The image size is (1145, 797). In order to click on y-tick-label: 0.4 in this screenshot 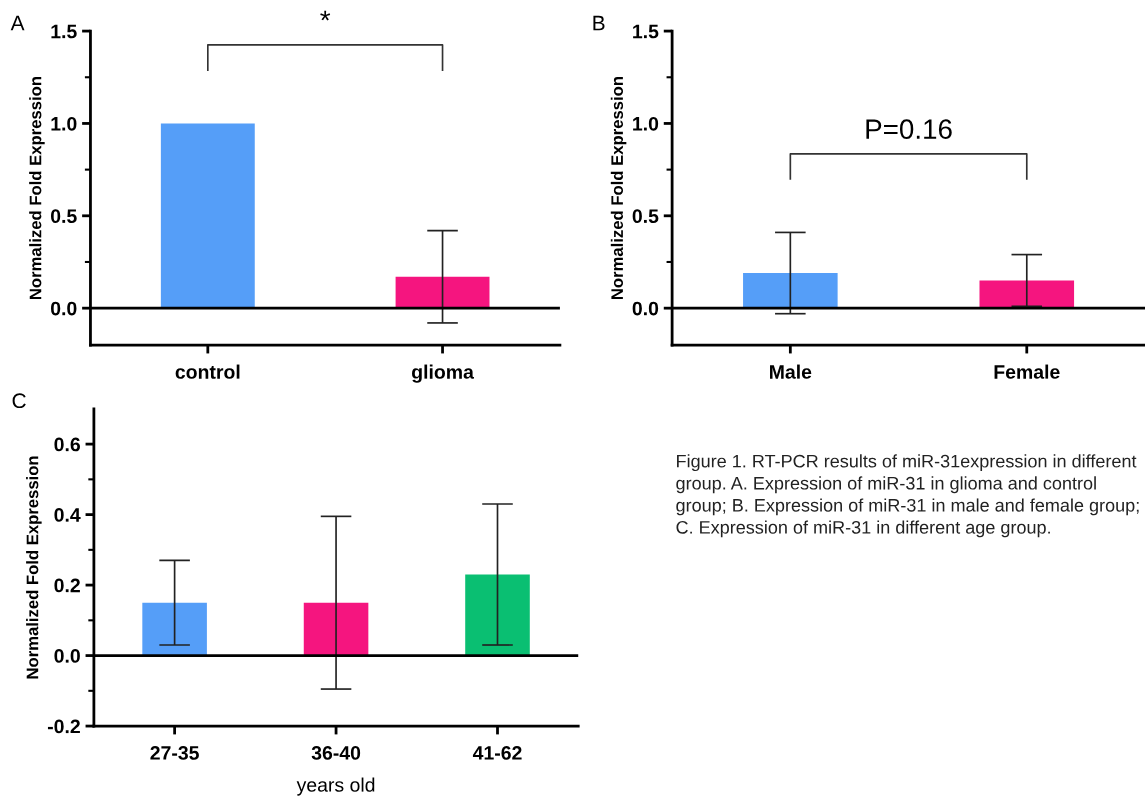, I will do `click(67, 515)`.